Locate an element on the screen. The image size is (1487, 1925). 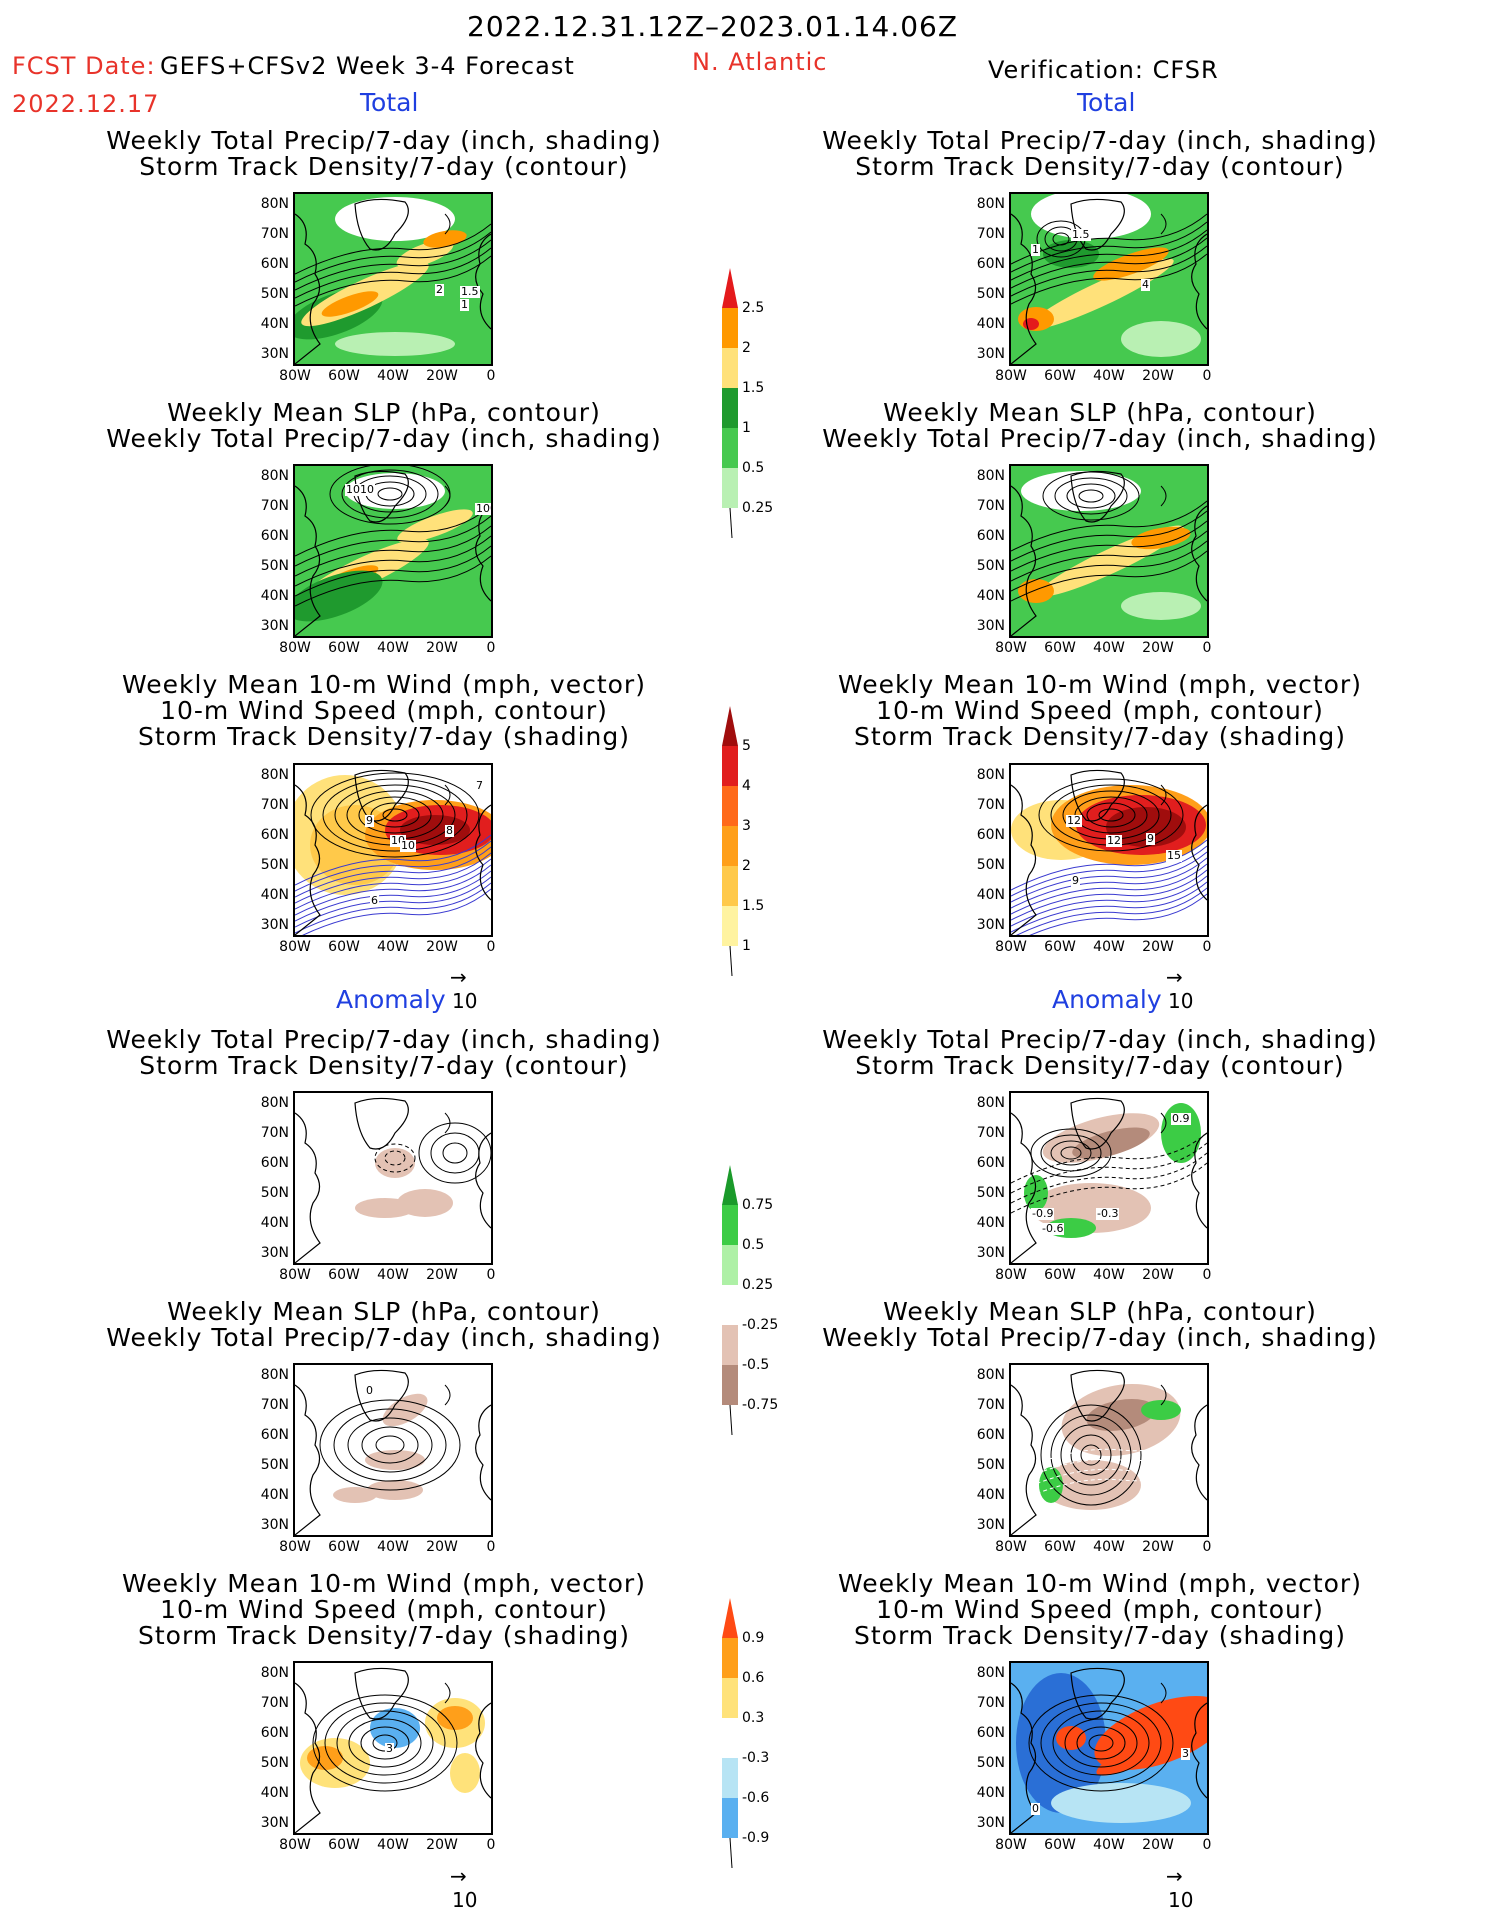
colorbar-label: -0.5 is located at coordinates (756, 1365).